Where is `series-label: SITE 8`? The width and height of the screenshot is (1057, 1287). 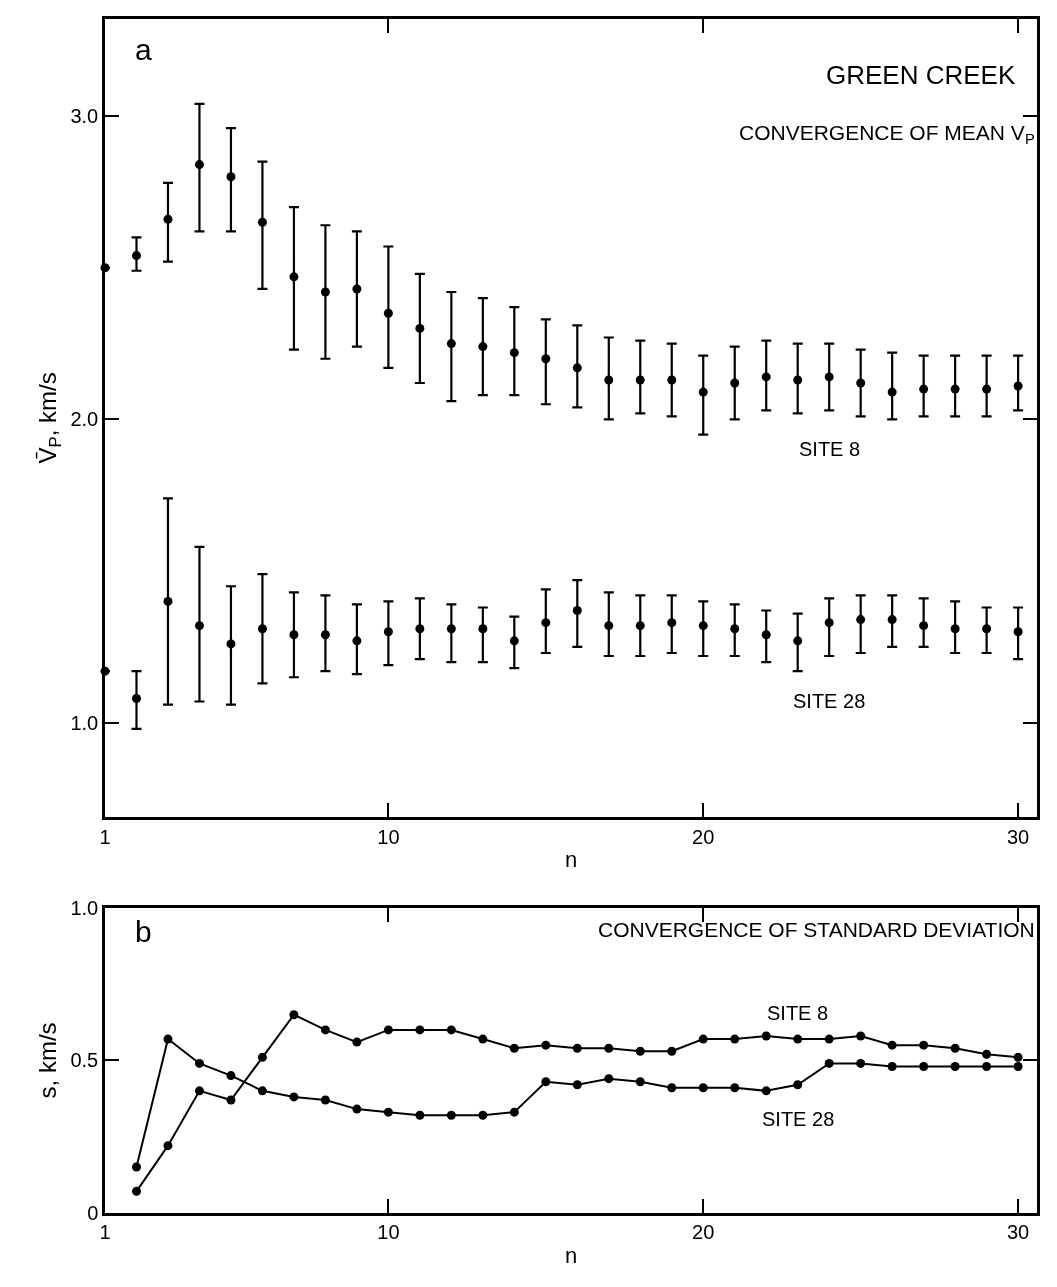
series-label: SITE 8 is located at coordinates (798, 1013).